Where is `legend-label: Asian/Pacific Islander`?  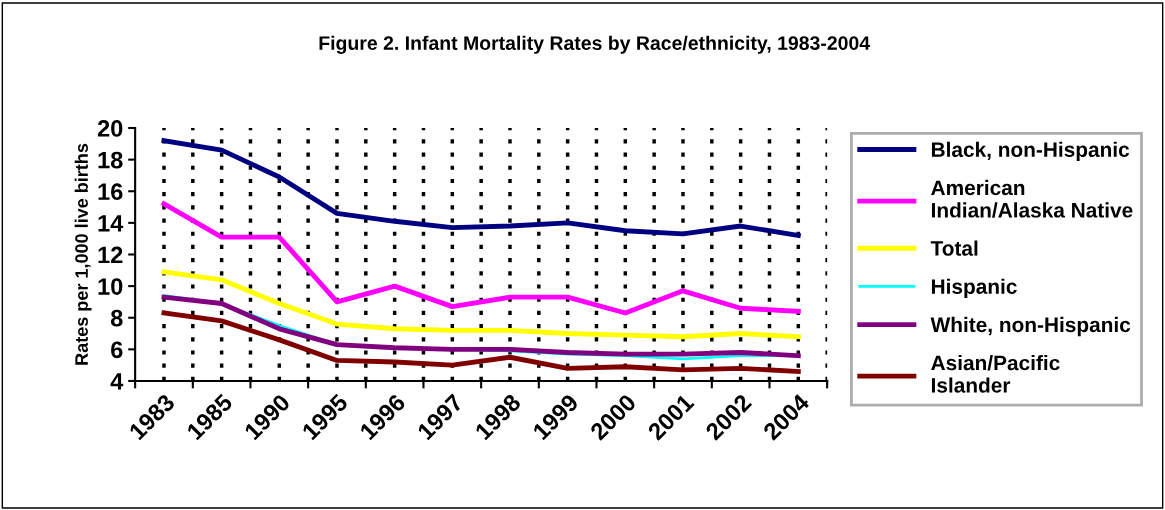
legend-label: Asian/Pacific Islander is located at coordinates (995, 373).